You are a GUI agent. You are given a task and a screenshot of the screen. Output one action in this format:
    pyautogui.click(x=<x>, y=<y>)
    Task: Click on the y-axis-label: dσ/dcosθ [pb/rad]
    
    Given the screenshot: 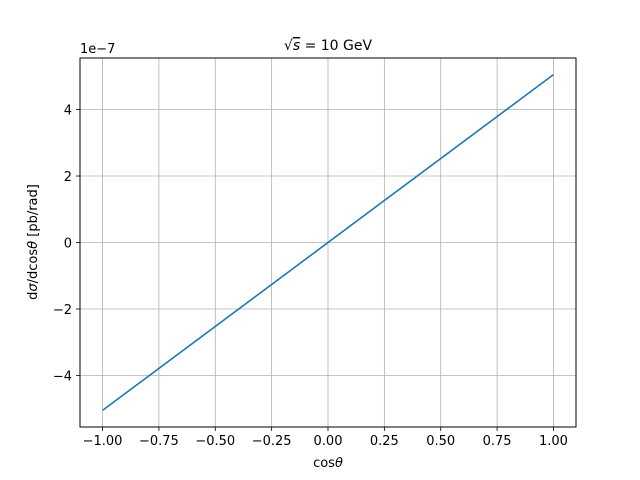 What is the action you would take?
    pyautogui.click(x=33, y=242)
    